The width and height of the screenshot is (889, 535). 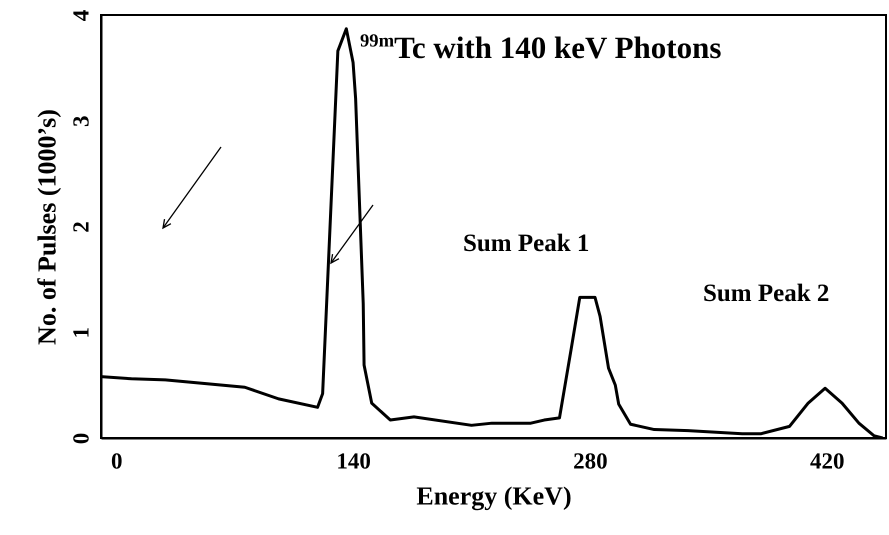 I want to click on y-tick-label: 1, so click(x=81, y=332).